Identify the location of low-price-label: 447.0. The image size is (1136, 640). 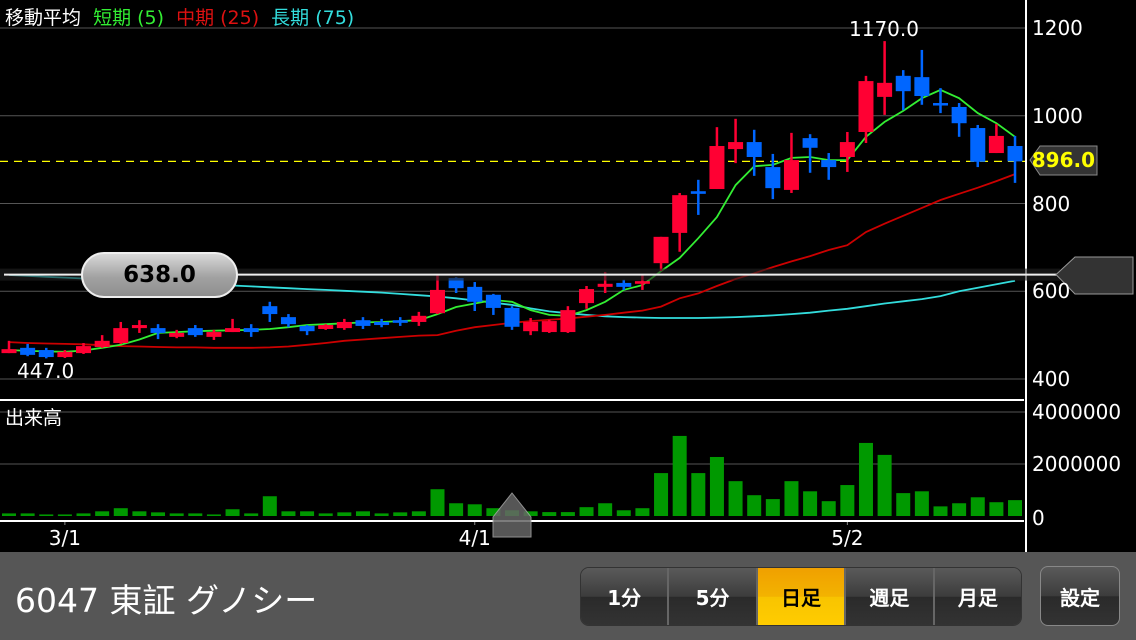
(46, 371).